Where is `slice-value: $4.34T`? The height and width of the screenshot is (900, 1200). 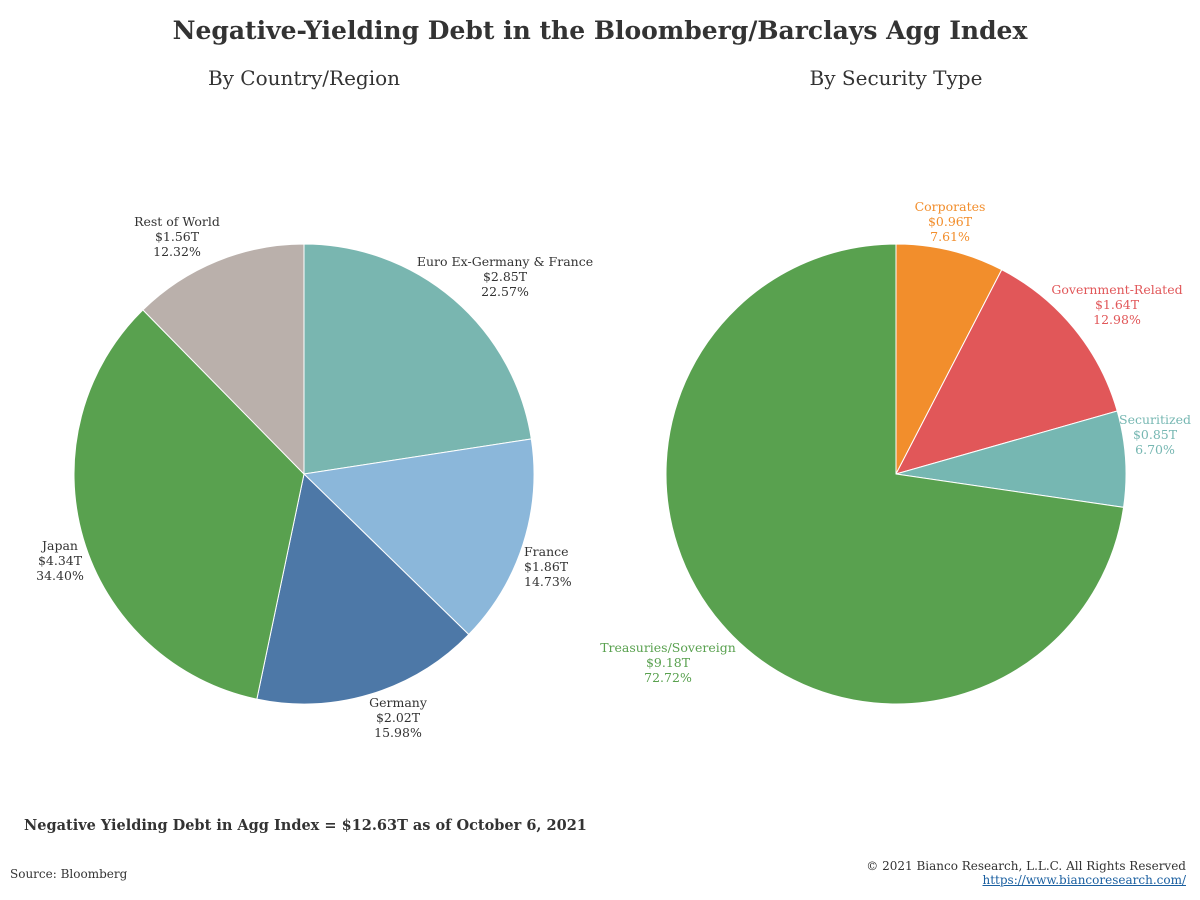
slice-value: $4.34T is located at coordinates (60, 560).